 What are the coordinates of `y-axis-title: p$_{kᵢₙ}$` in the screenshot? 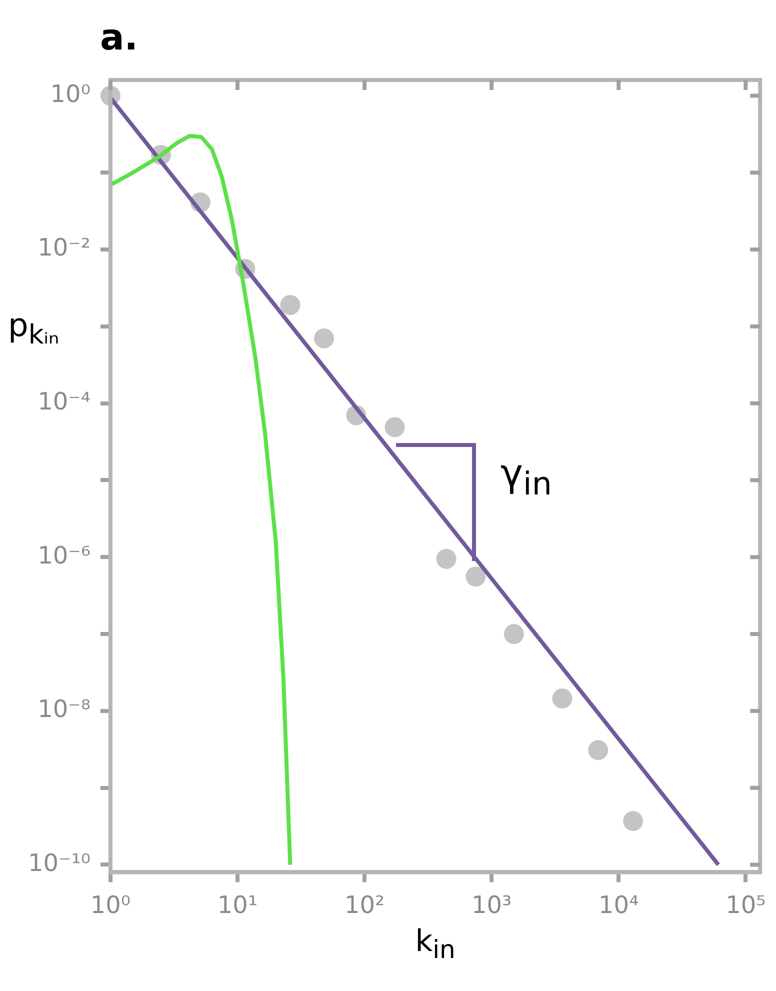 It's located at (34, 328).